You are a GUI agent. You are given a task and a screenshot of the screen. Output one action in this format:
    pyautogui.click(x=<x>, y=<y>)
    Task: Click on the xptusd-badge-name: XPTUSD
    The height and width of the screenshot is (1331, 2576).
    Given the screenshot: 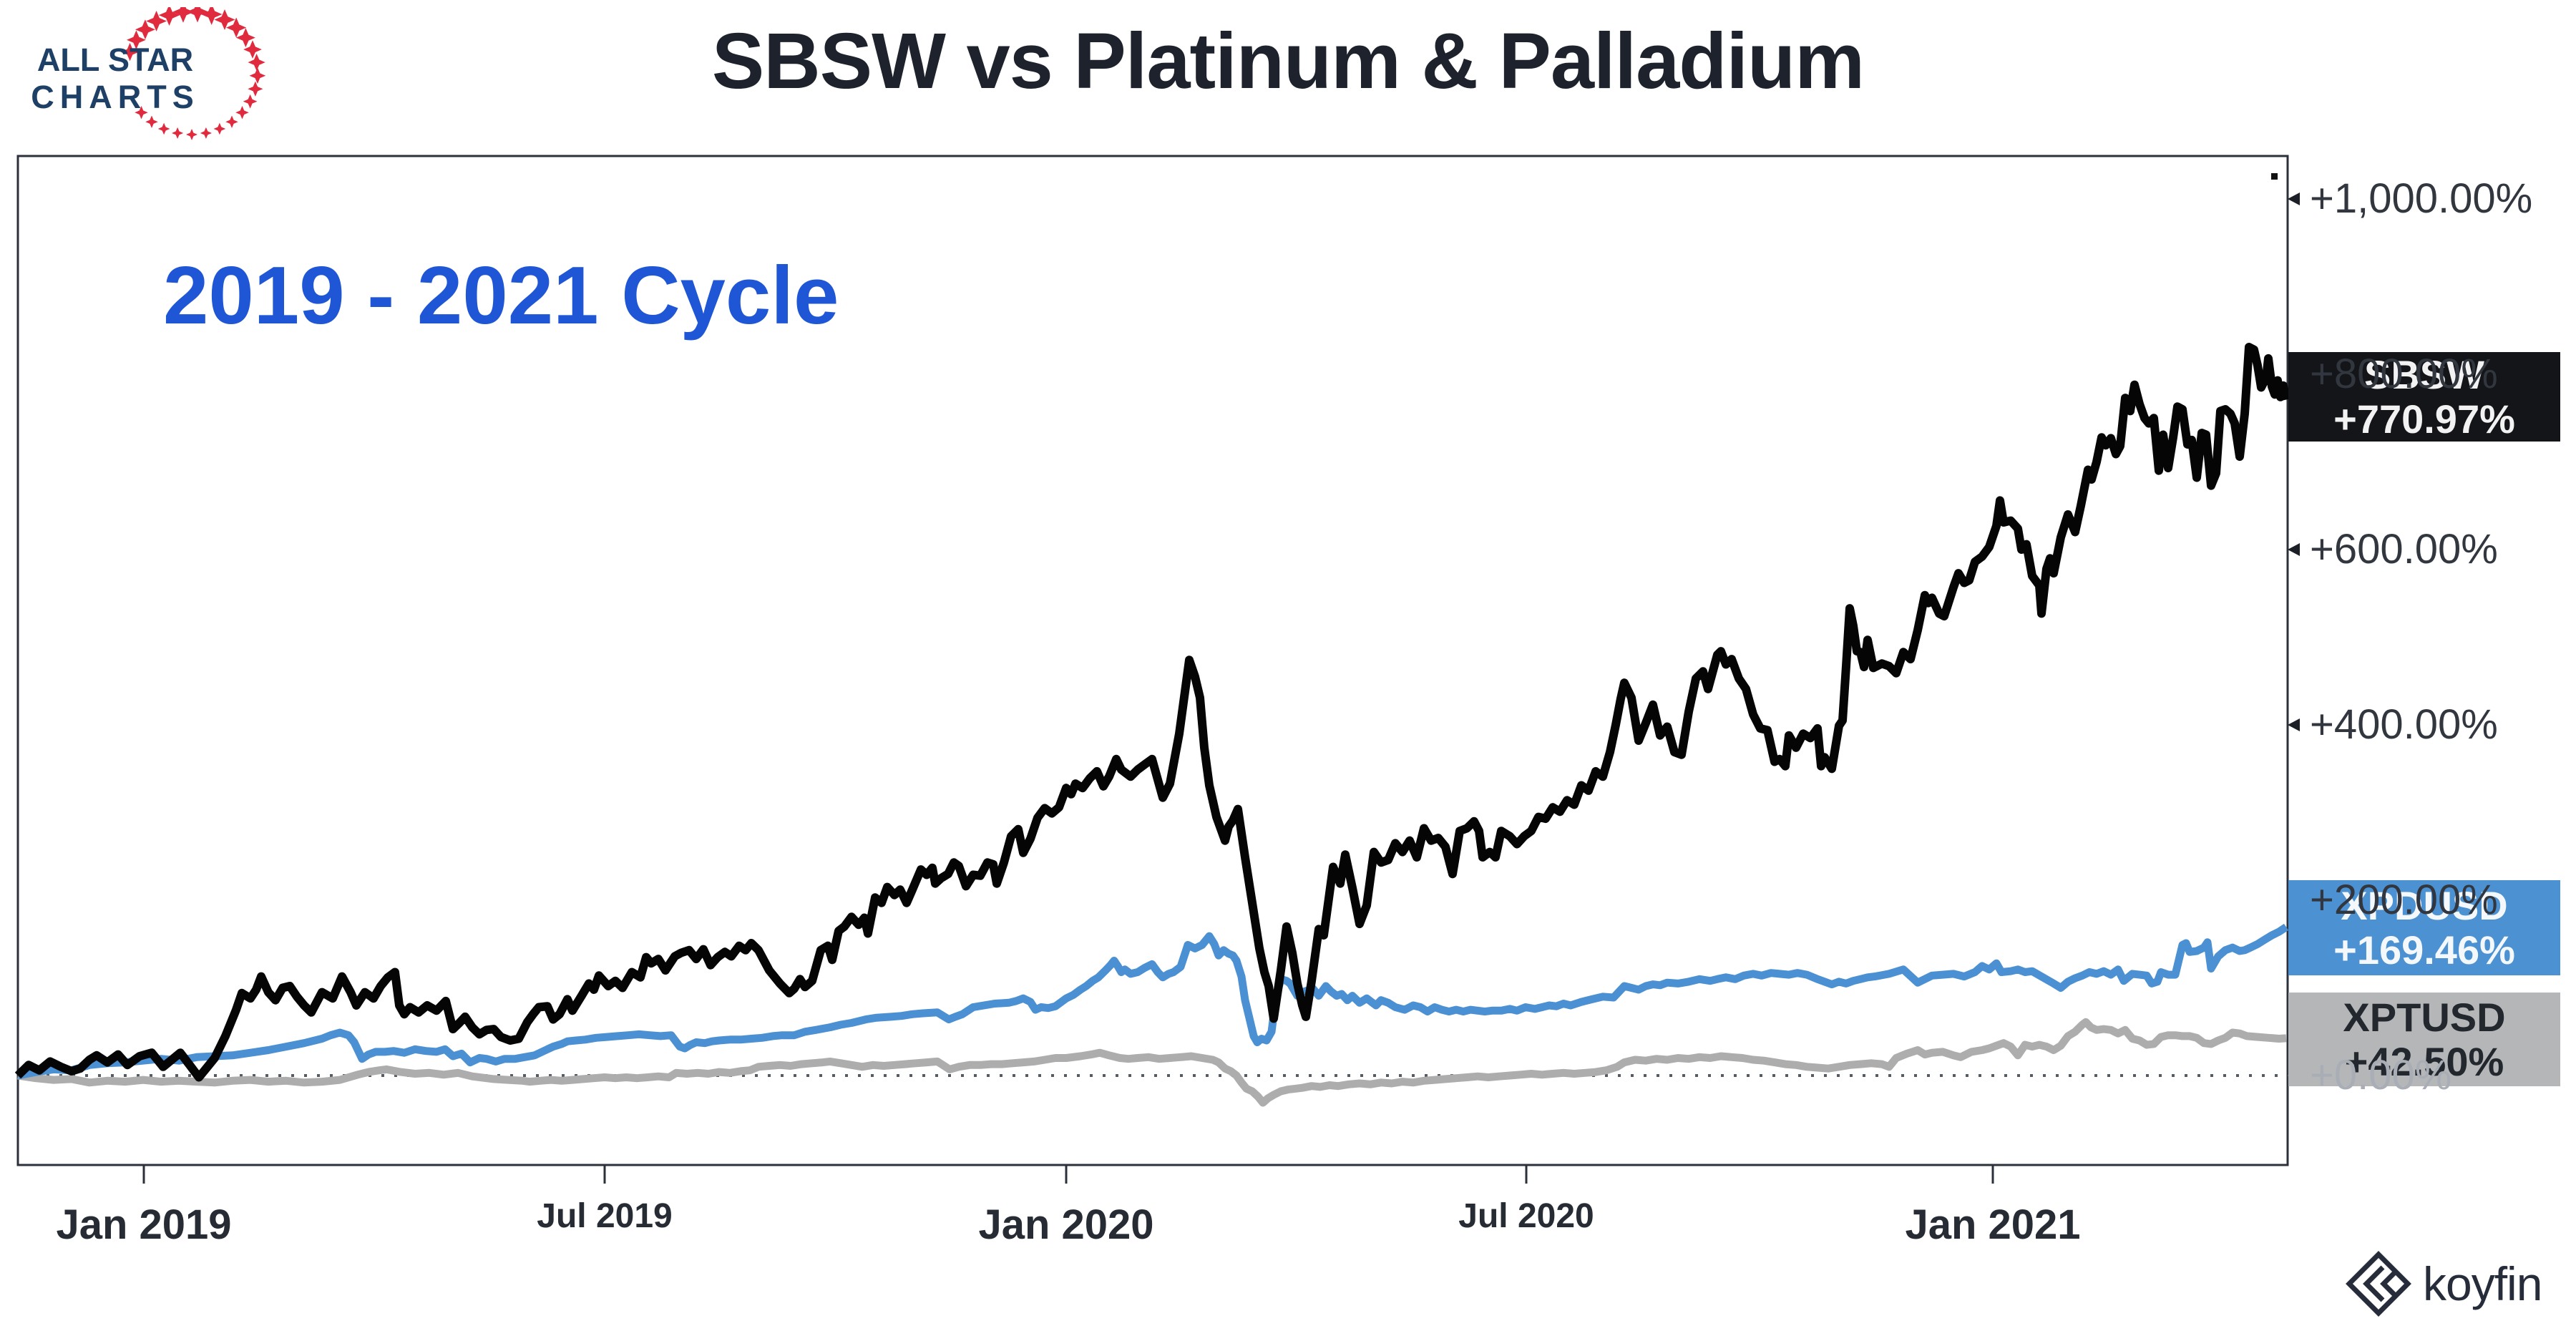 What is the action you would take?
    pyautogui.click(x=2424, y=1017)
    